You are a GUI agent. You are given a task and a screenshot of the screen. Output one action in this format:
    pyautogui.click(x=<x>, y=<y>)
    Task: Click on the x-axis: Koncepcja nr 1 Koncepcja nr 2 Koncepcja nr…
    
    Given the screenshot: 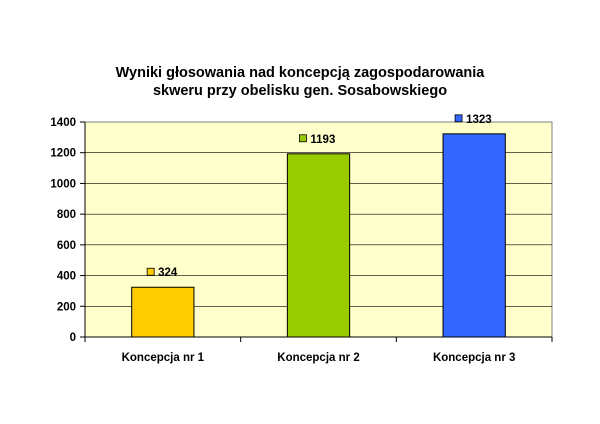 What is the action you would take?
    pyautogui.click(x=318, y=350)
    